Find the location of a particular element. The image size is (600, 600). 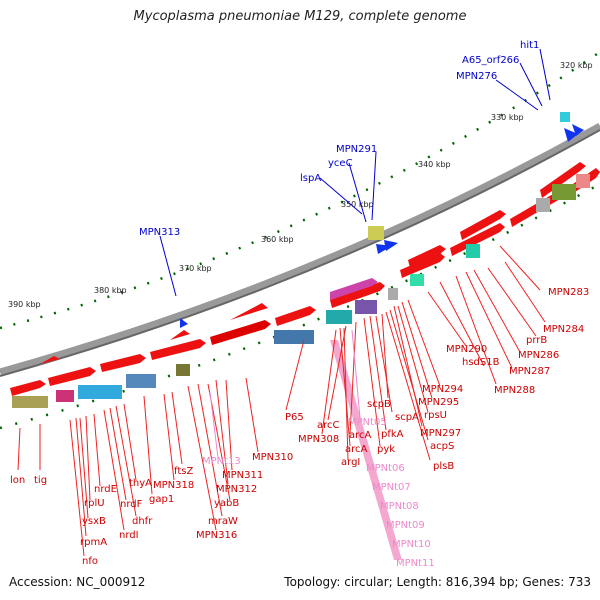

kbp-label: 370 kbp is located at coordinates (195, 268).